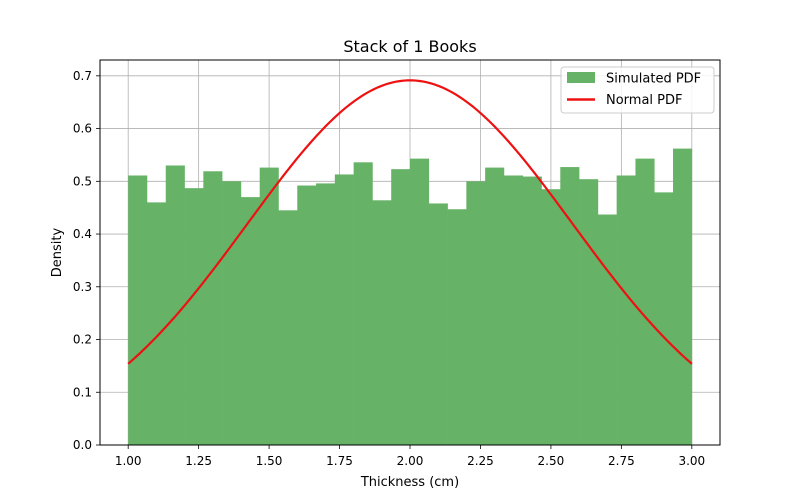 The width and height of the screenshot is (800, 504). Describe the element at coordinates (653, 79) in the screenshot. I see `legend-label-simulated-pdf: Simulated PDF` at that location.